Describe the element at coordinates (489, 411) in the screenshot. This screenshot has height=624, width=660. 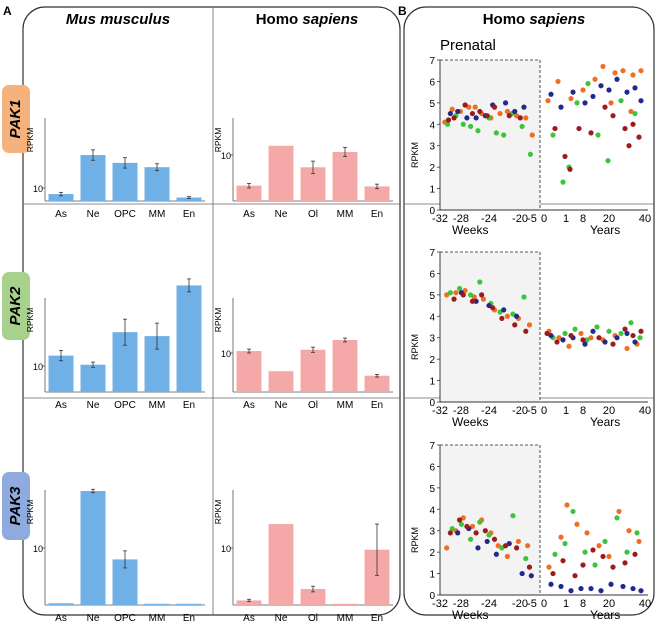
I see `x-tick-label-prenatal: -24` at that location.